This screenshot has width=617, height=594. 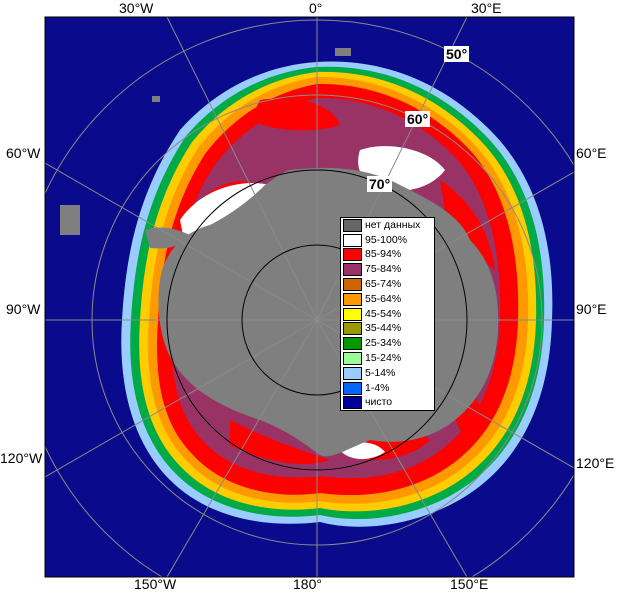 I want to click on lon-label-150w: 150°W, so click(x=155, y=584).